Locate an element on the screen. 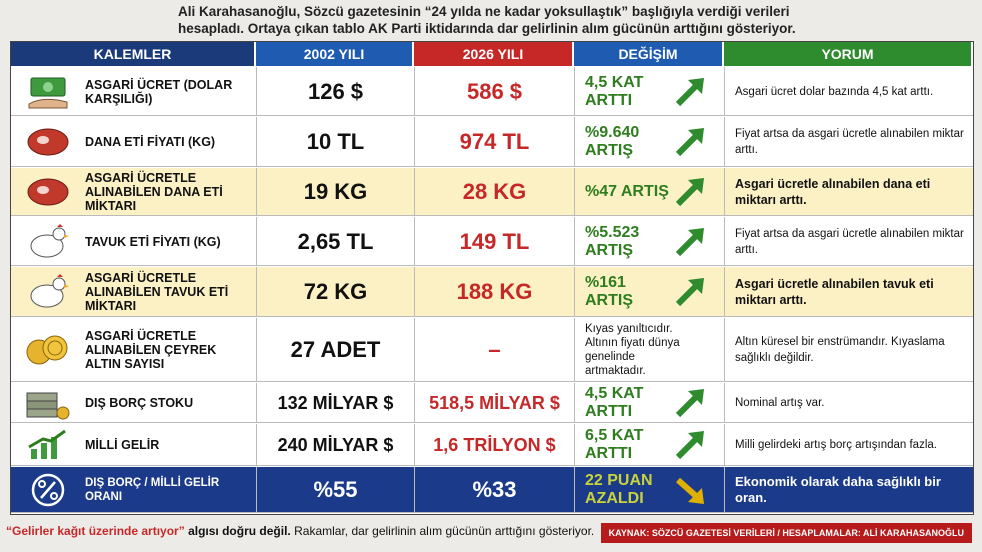 The image size is (982, 552). comment: Ekonomik olarak daha sağlıklı bir oran. is located at coordinates (848, 490).